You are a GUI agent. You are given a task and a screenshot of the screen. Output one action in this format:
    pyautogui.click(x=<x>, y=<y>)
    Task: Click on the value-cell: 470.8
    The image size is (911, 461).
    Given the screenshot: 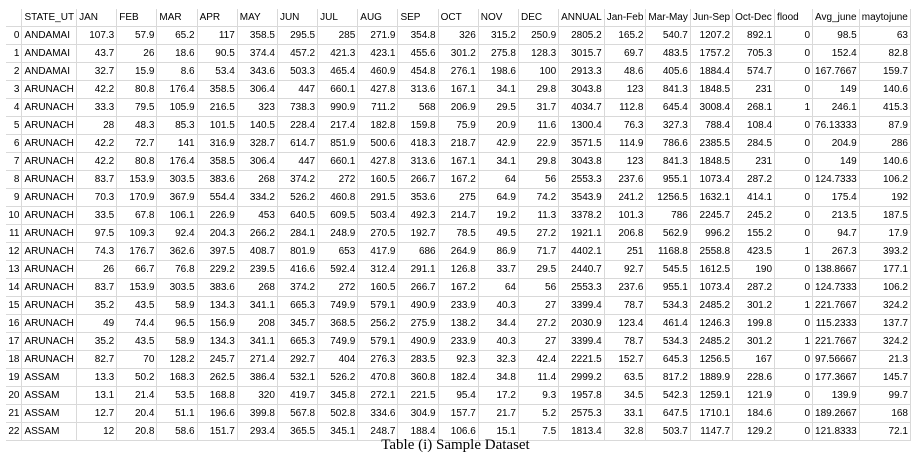 What is the action you would take?
    pyautogui.click(x=378, y=377)
    